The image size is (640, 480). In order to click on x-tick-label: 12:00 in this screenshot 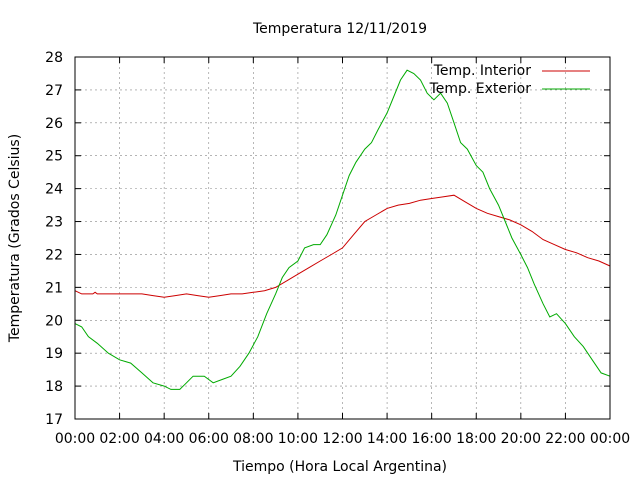, I will do `click(342, 439)`.